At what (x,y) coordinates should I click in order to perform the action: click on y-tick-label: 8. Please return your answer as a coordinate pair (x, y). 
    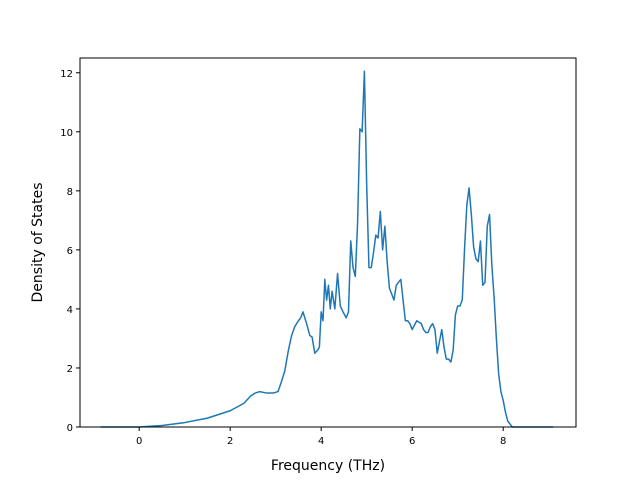
    Looking at the image, I should click on (70, 192).